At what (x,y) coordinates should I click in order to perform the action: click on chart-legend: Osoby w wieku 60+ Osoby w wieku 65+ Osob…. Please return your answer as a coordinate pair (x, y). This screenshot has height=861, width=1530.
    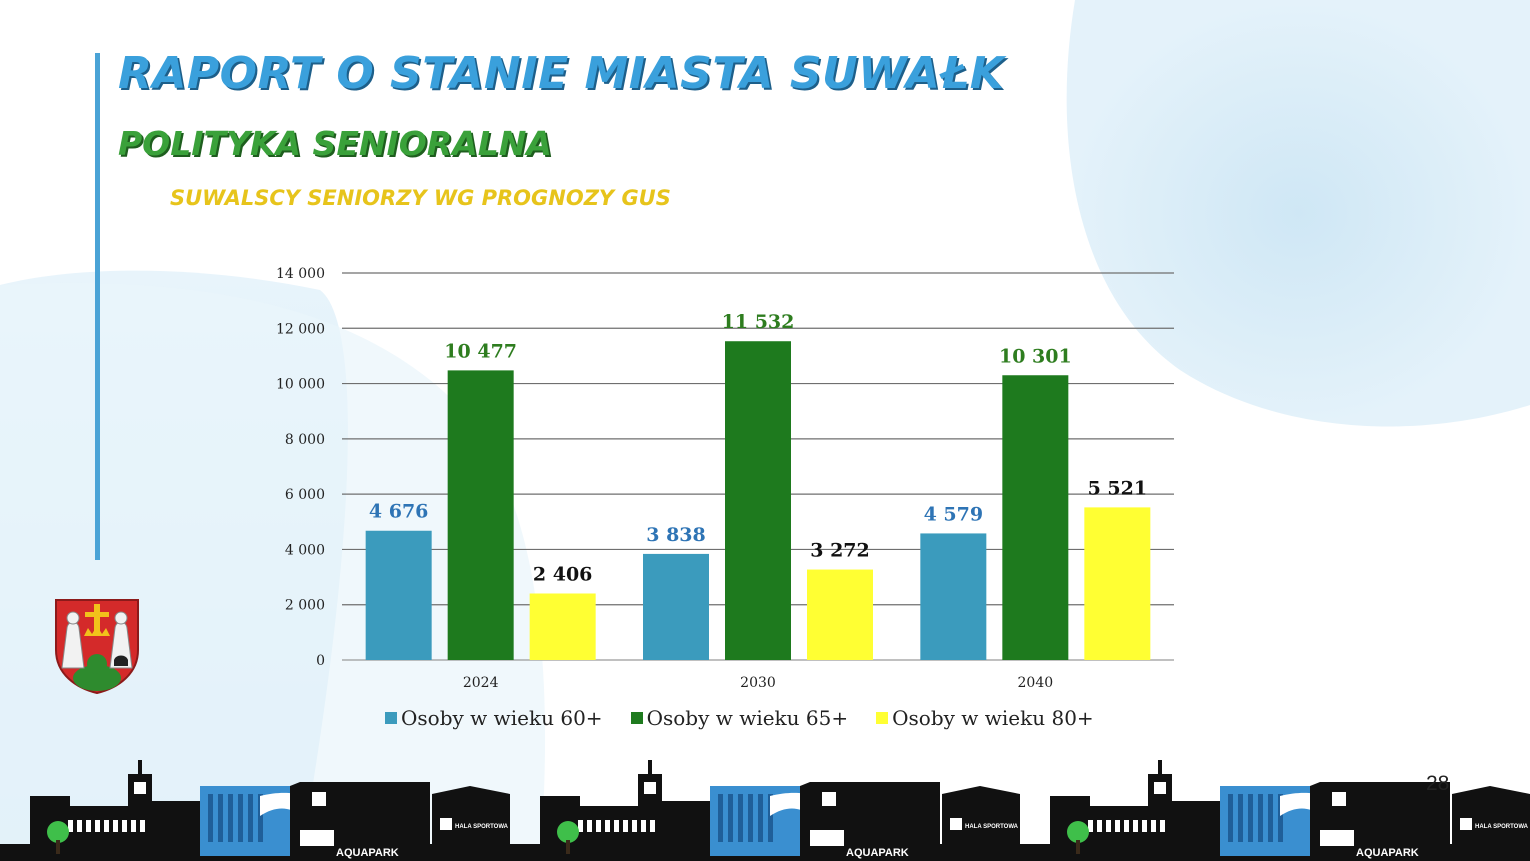
    Looking at the image, I should click on (739, 718).